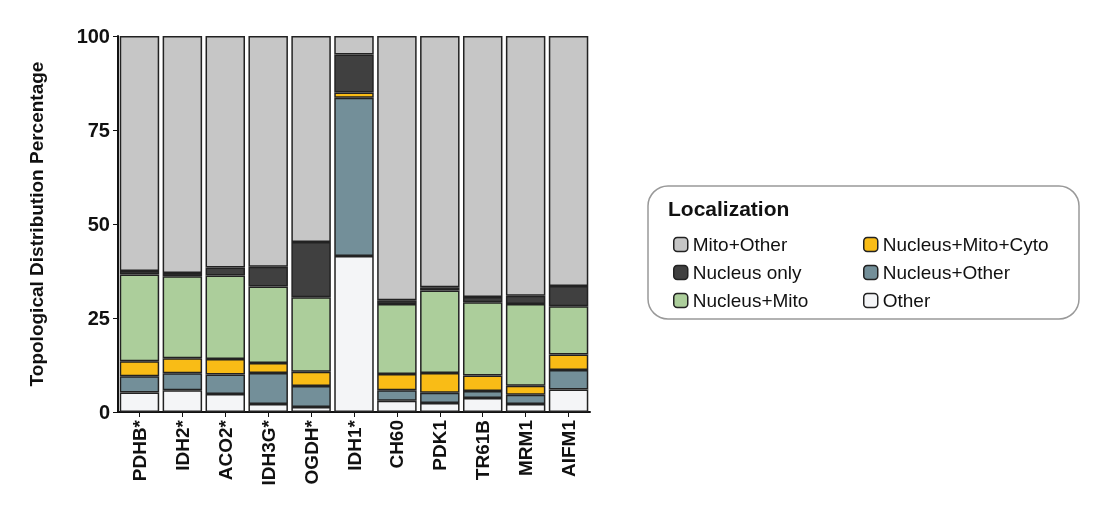 This screenshot has height=525, width=1094. Describe the element at coordinates (397, 444) in the screenshot. I see `x-tick-label: CH60` at that location.